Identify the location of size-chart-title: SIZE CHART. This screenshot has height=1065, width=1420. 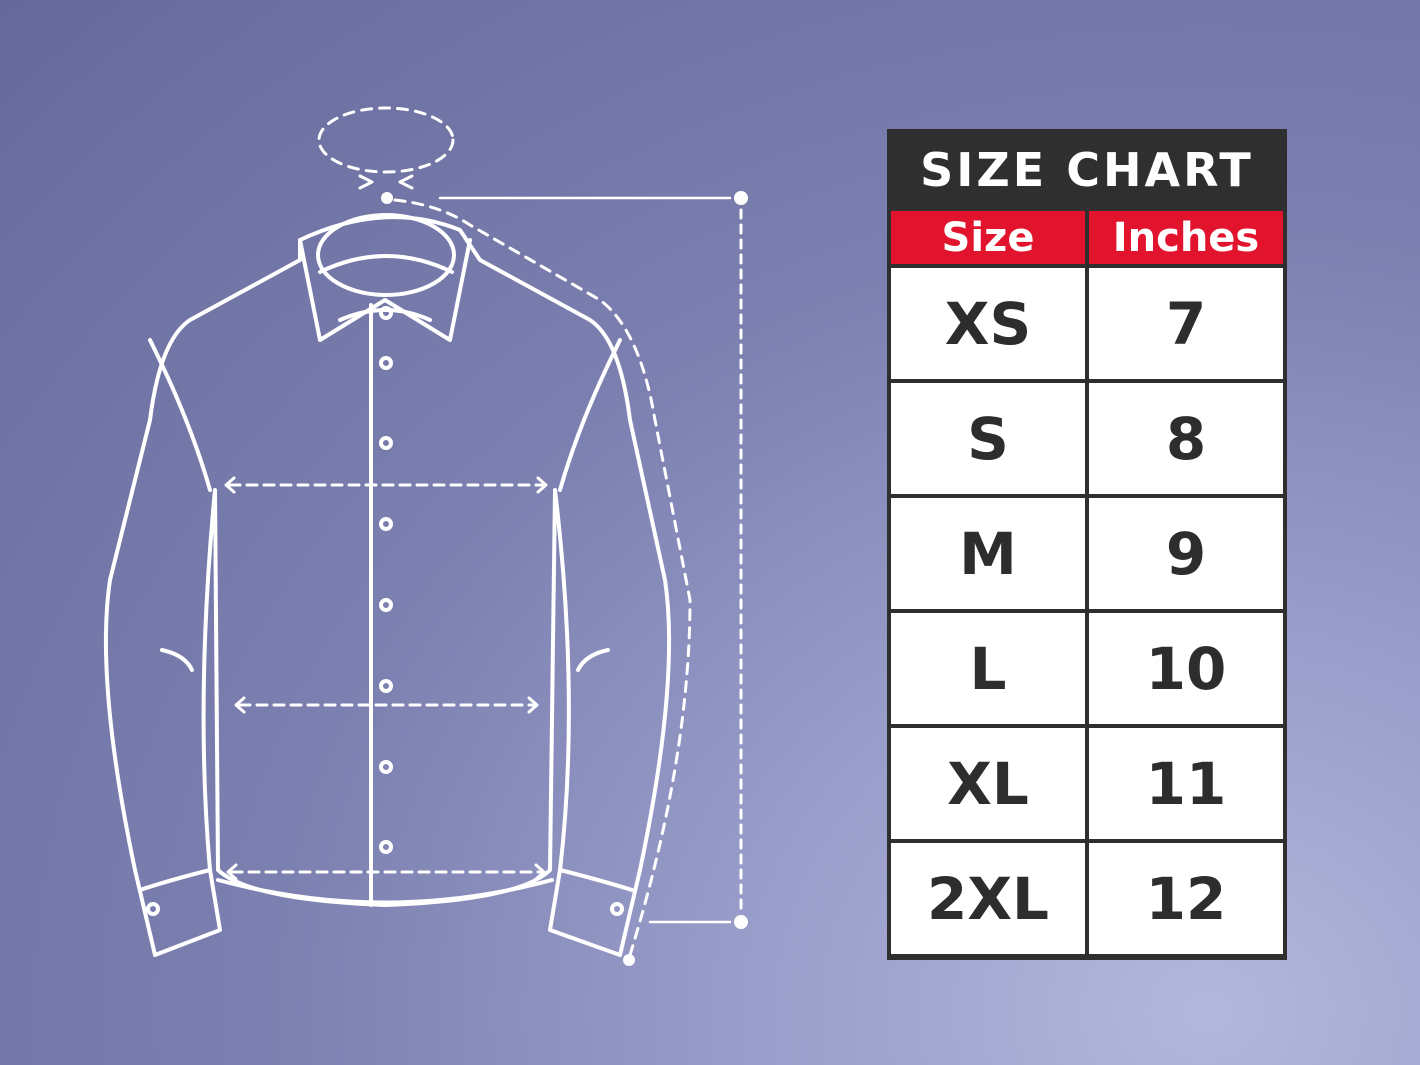
(1087, 170).